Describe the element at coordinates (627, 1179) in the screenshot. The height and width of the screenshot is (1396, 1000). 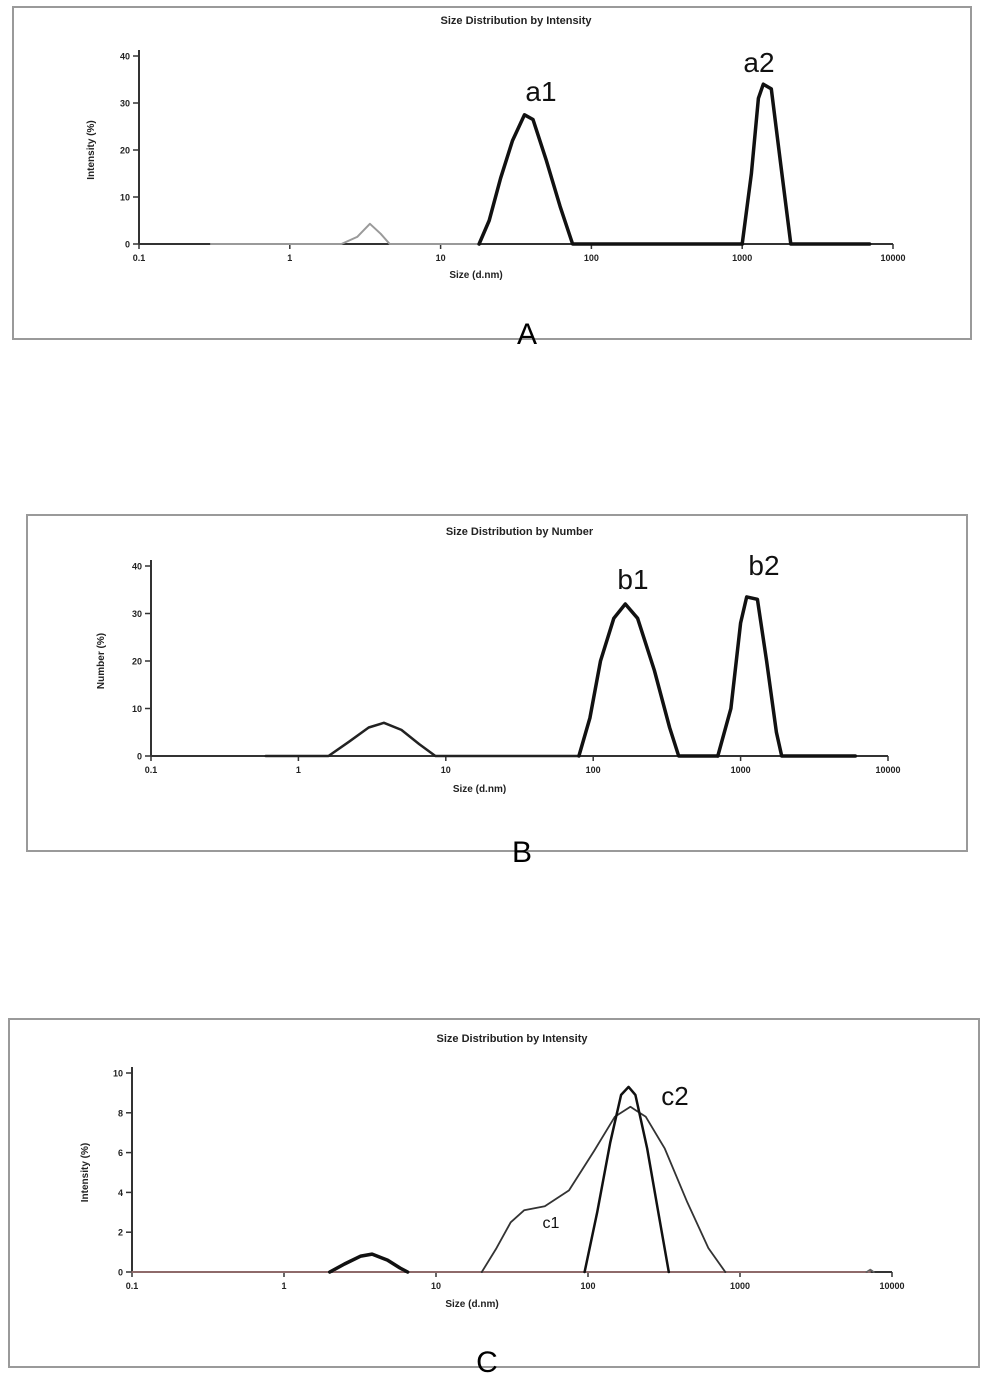
I see `series-line-c2` at that location.